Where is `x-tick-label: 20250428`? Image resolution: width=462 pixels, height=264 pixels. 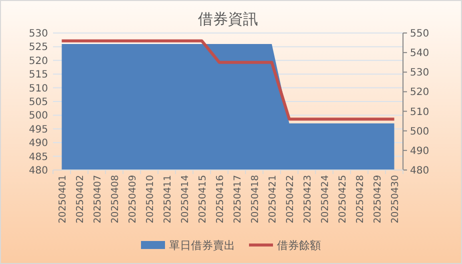
x-tick-label: 20250428 is located at coordinates (360, 199).